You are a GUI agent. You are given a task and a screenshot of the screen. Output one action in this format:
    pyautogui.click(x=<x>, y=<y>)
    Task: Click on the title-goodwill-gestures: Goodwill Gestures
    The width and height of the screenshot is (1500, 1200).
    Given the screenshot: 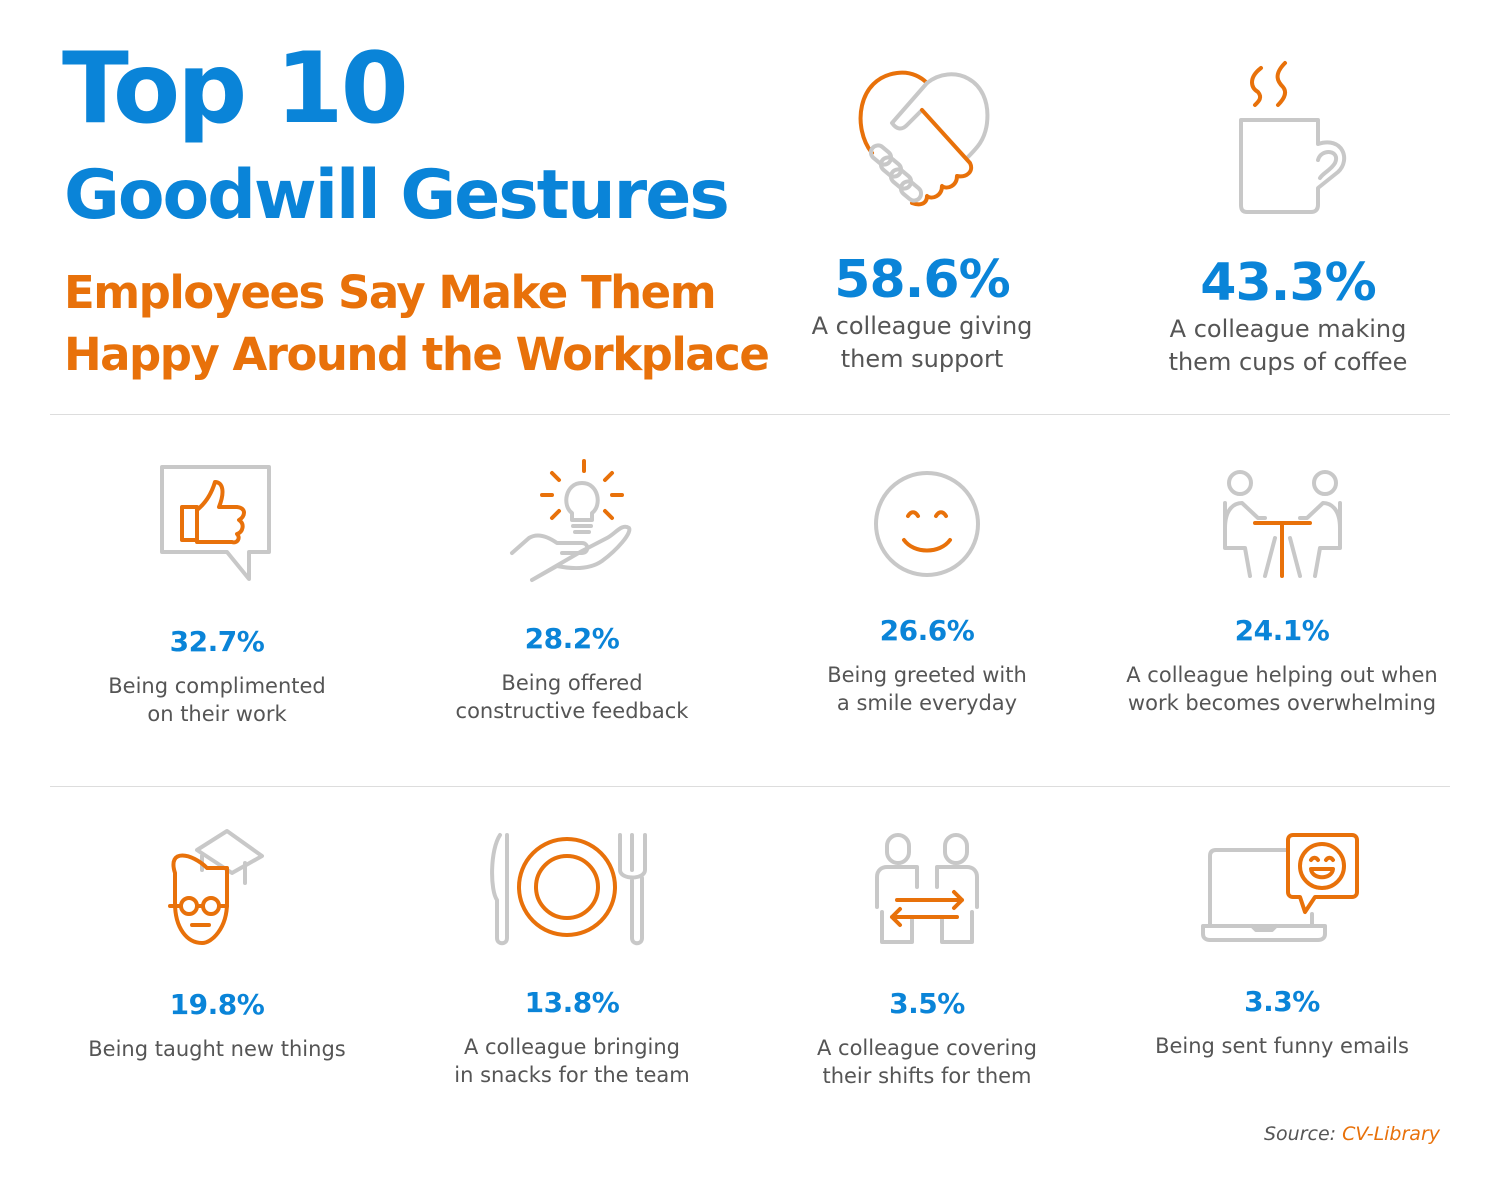 What is the action you would take?
    pyautogui.click(x=397, y=195)
    